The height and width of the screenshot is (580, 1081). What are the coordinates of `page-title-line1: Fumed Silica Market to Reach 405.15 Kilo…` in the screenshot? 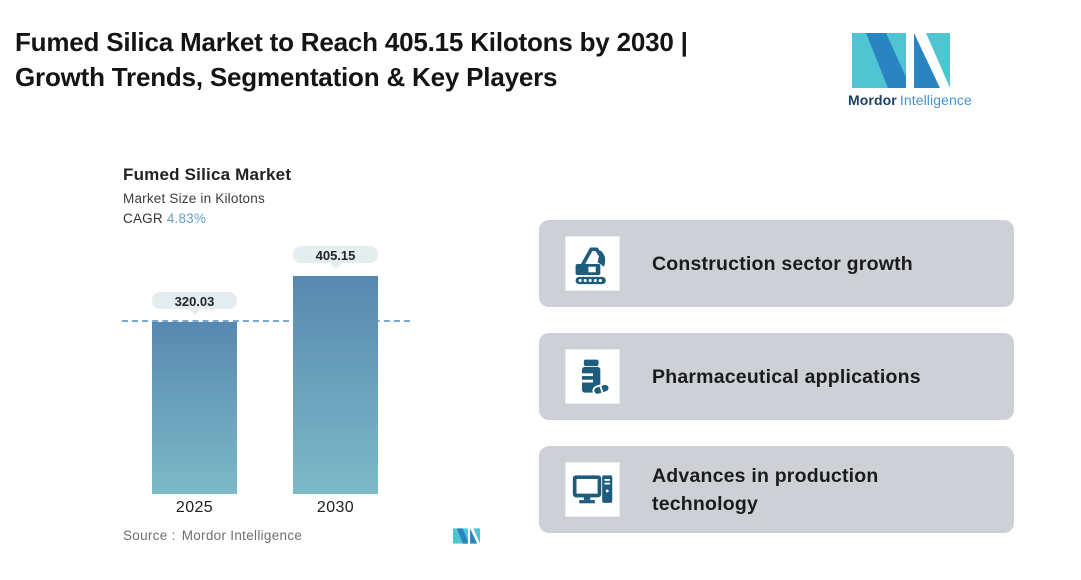 It's located at (351, 42).